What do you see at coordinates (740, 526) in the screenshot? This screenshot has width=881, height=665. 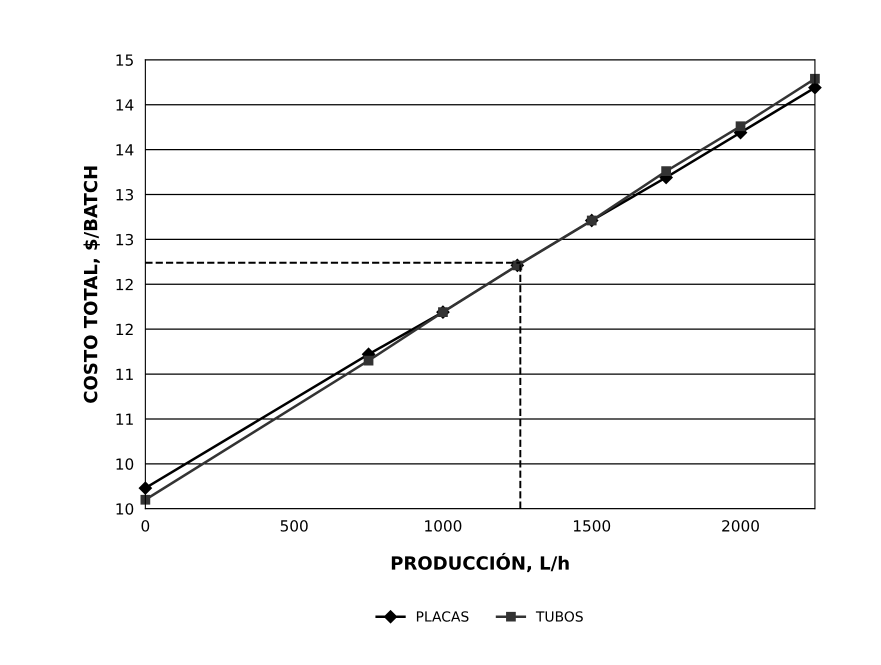 I see `x-tick-label: 2000` at bounding box center [740, 526].